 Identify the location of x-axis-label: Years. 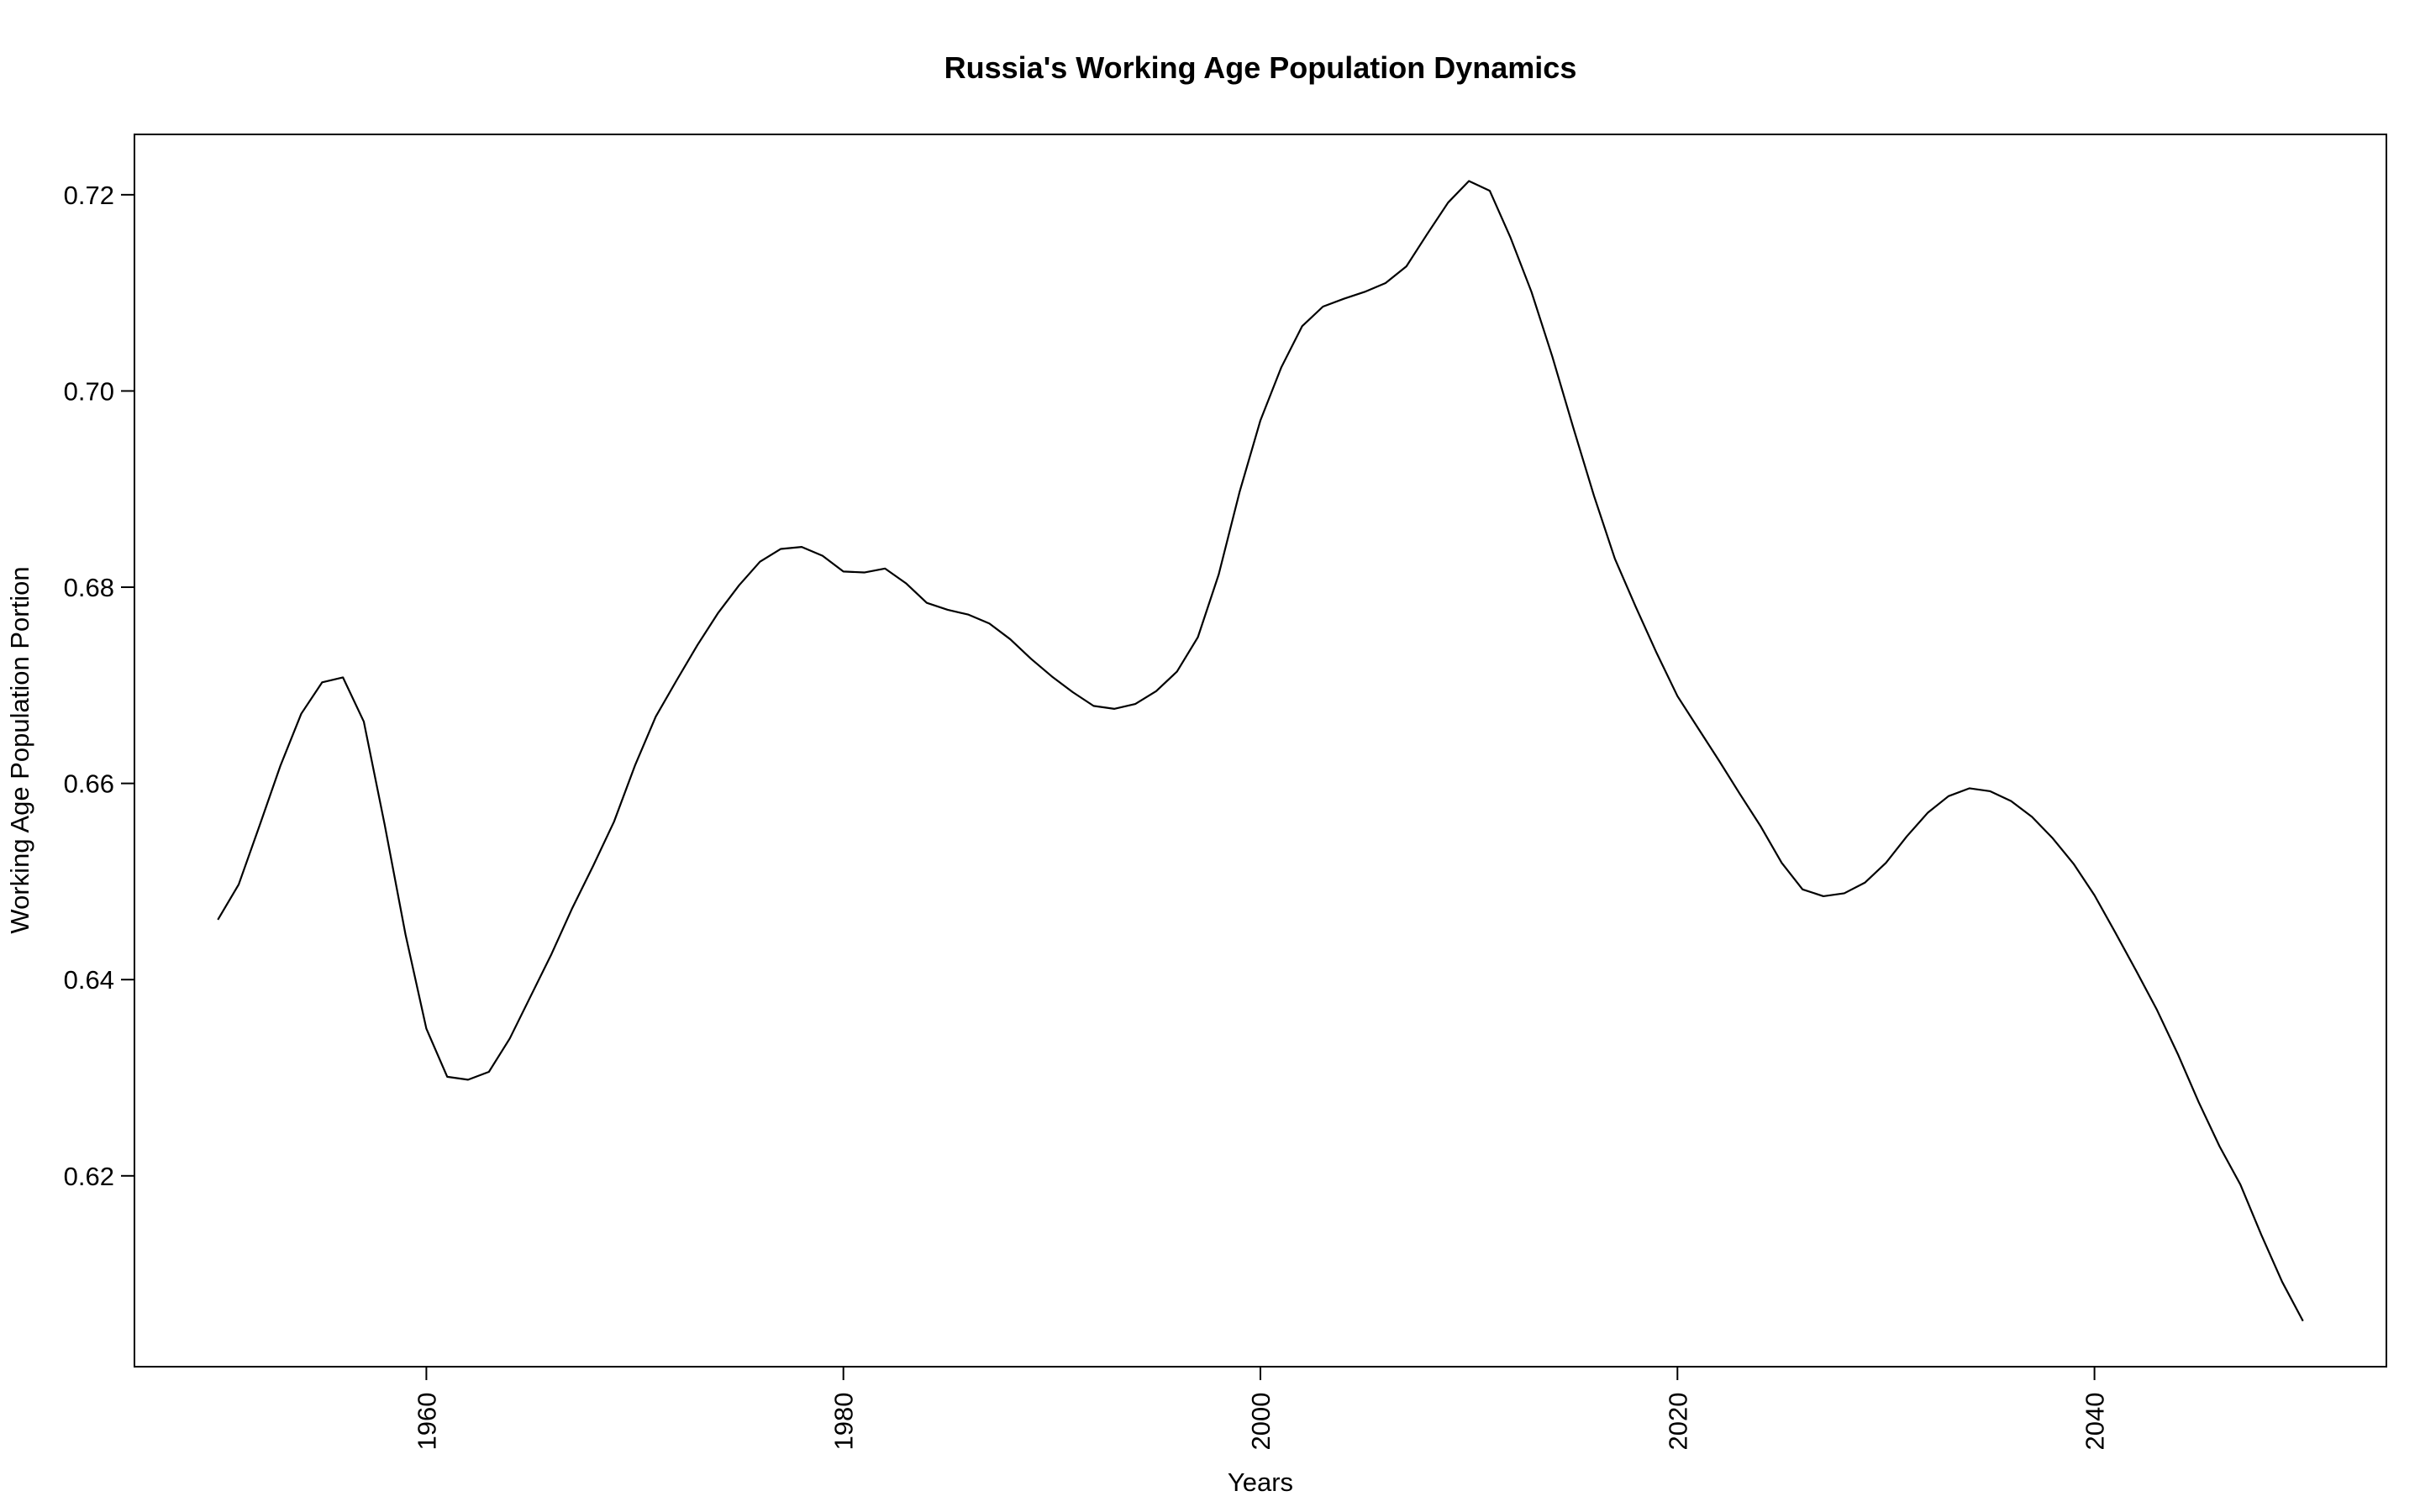
(1260, 1482).